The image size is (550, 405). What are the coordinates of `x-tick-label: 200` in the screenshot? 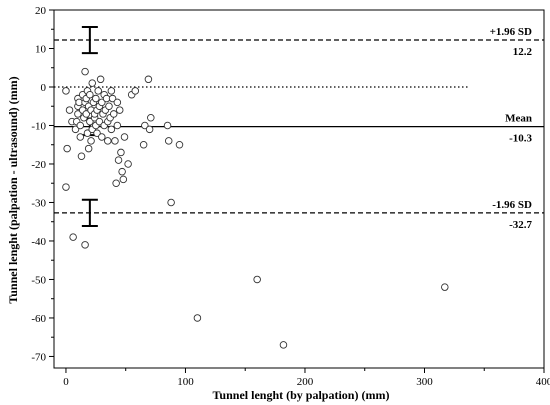 It's located at (305, 382).